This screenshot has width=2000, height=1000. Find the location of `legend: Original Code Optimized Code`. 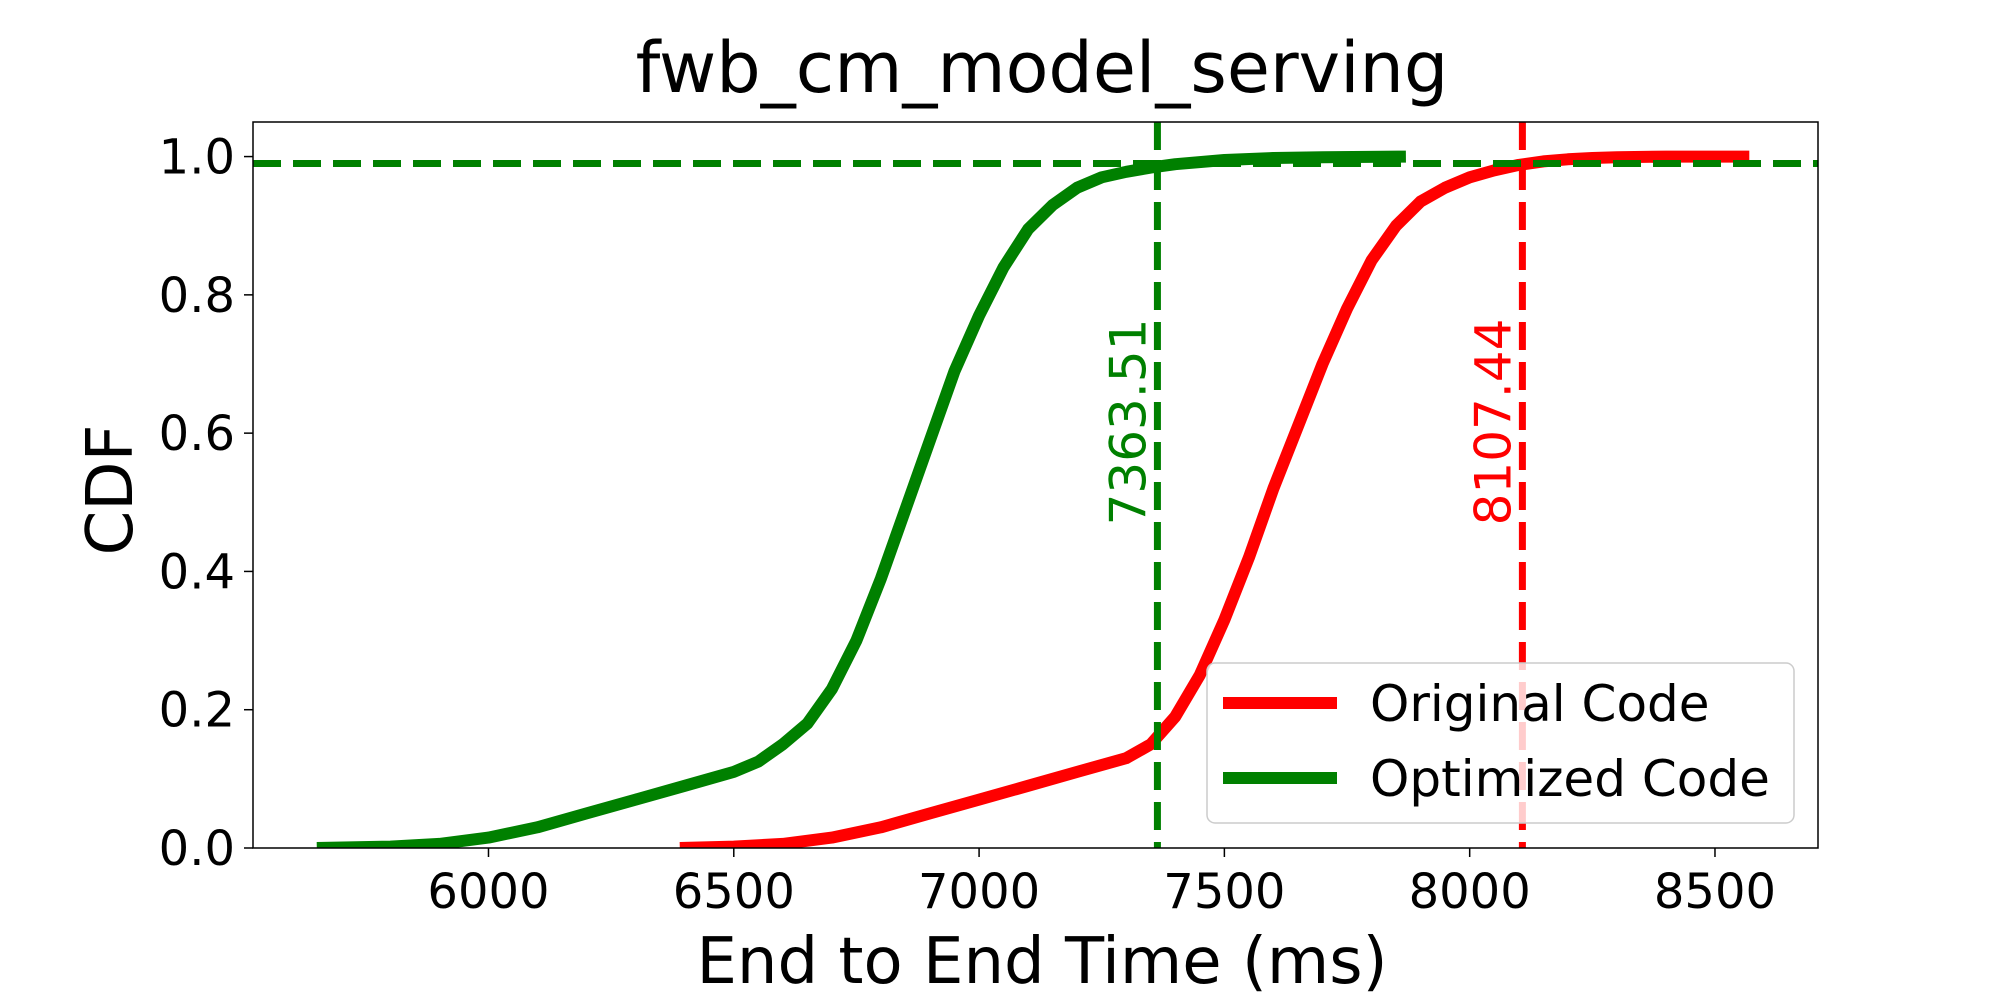

legend: Original Code Optimized Code is located at coordinates (1500, 743).